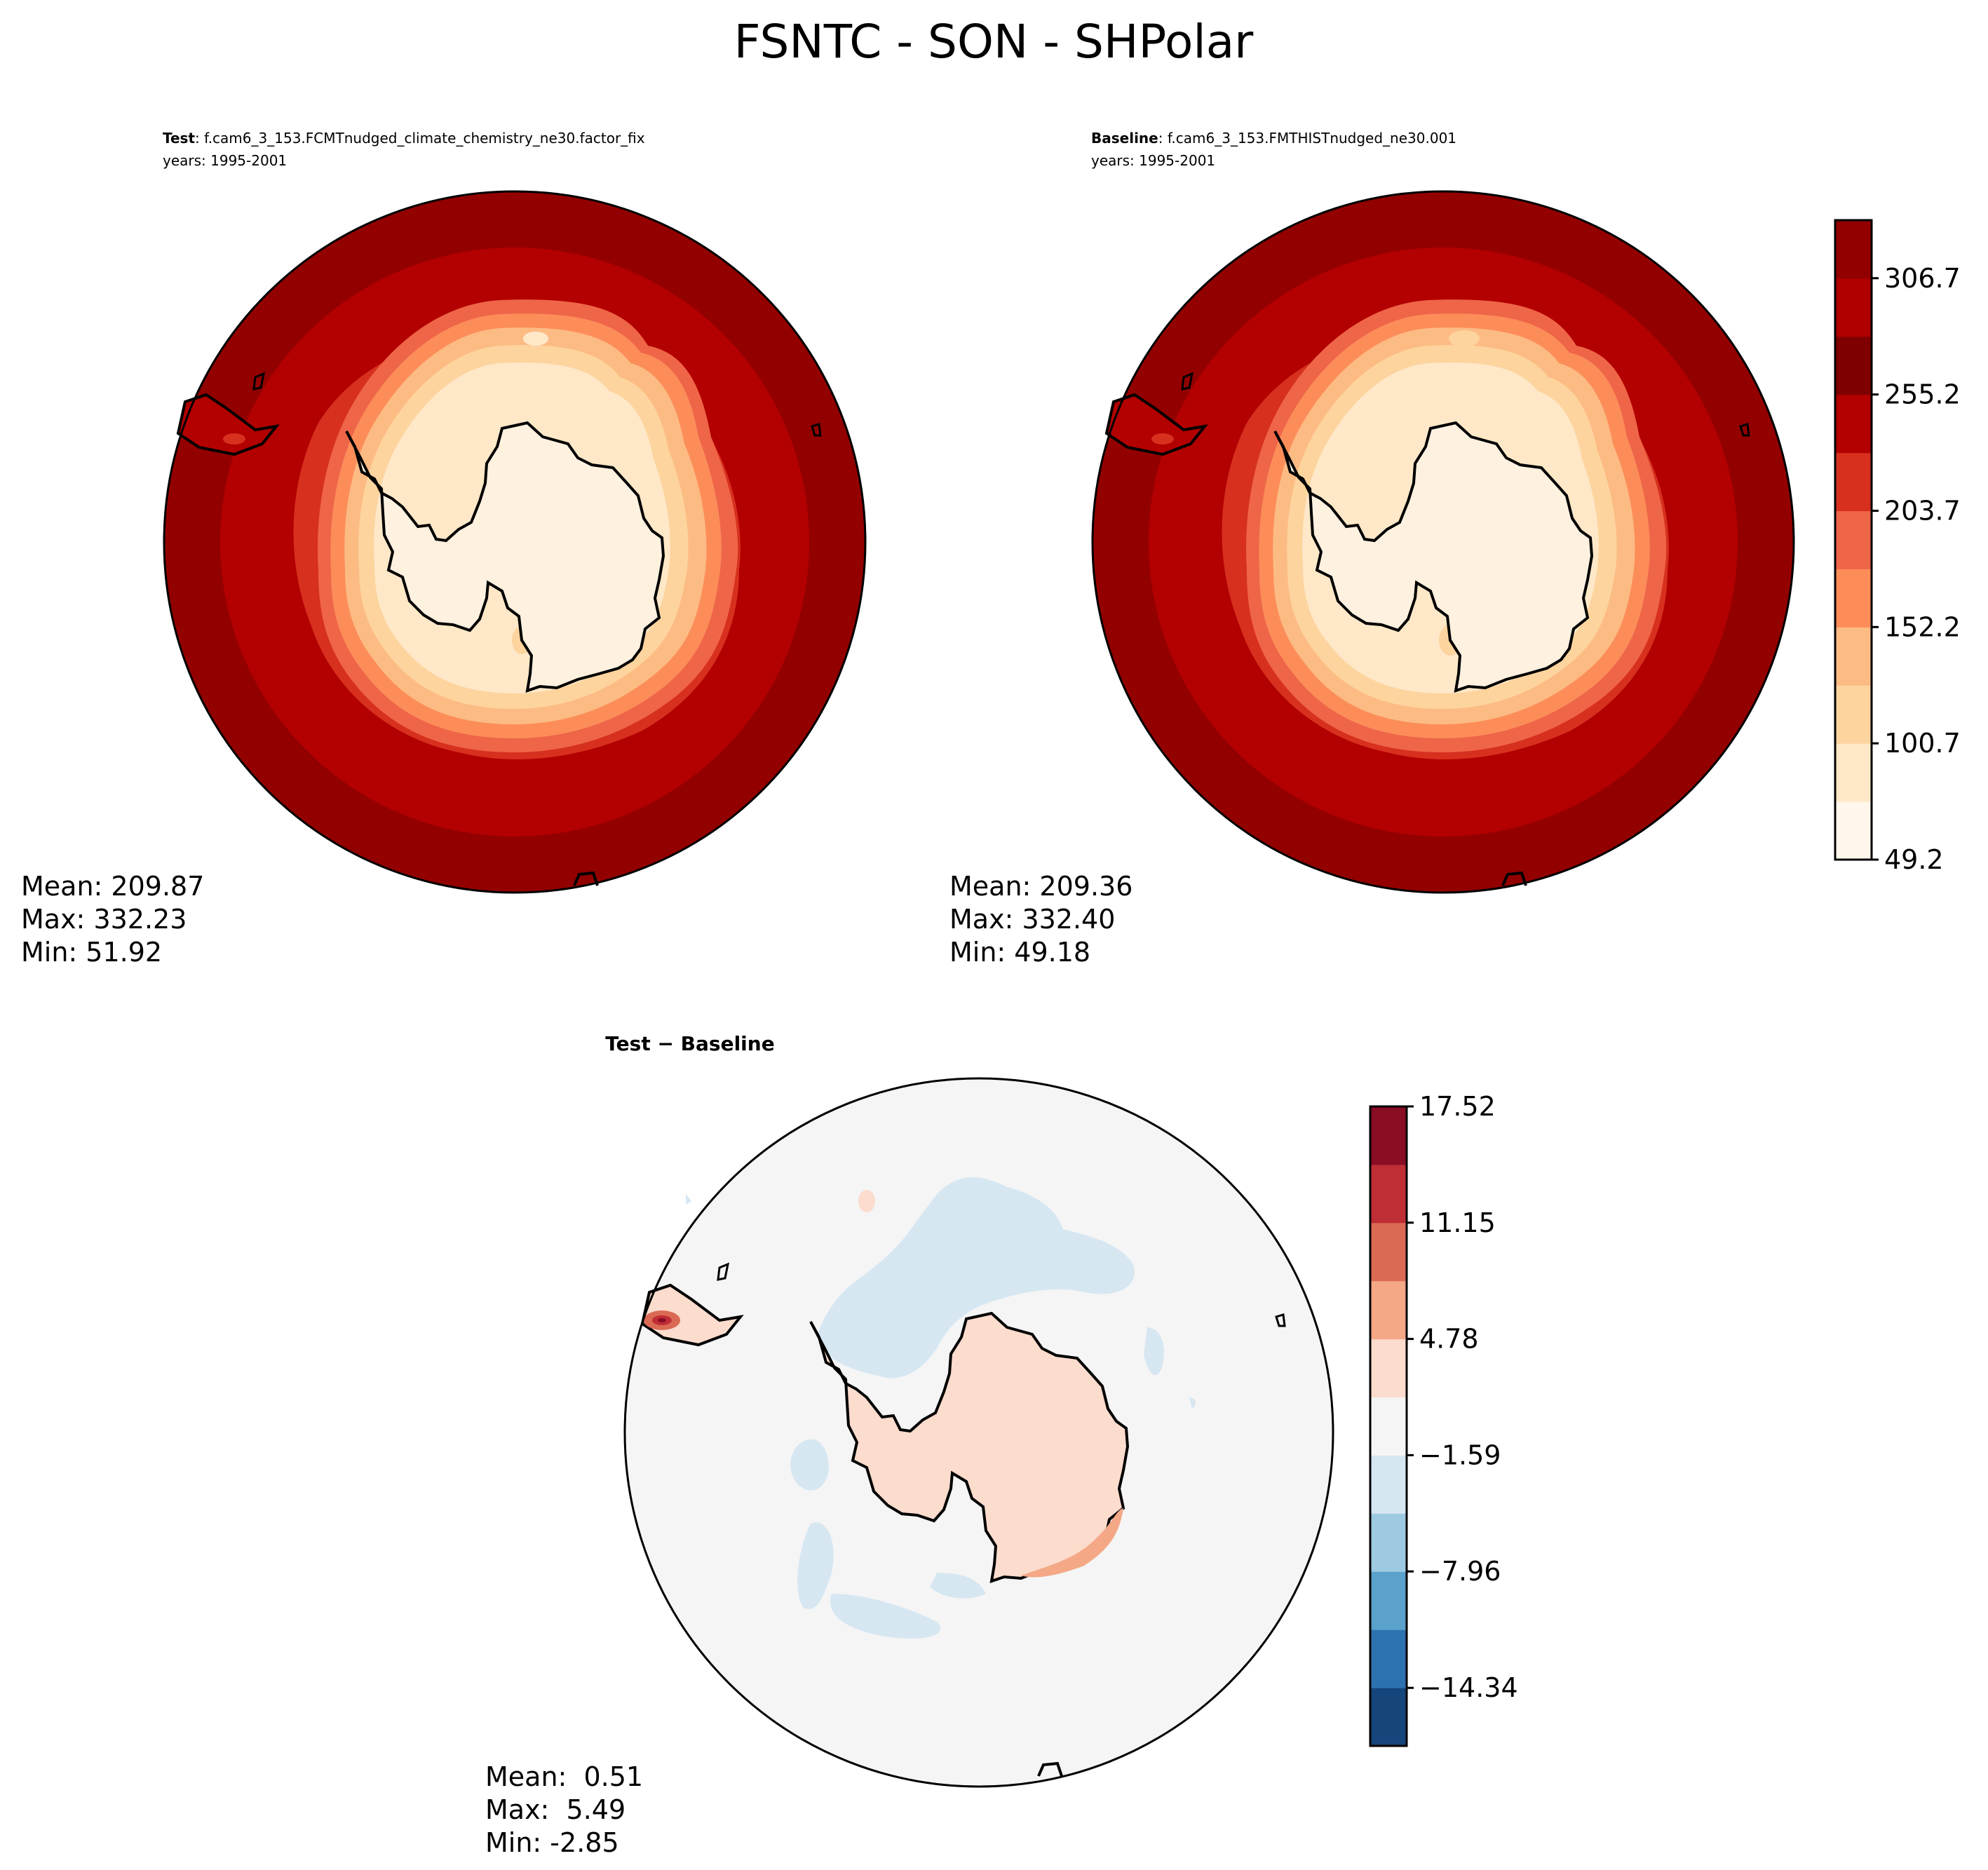  I want to click on baseline-stat-mean: Mean: 209.36, so click(1040, 887).